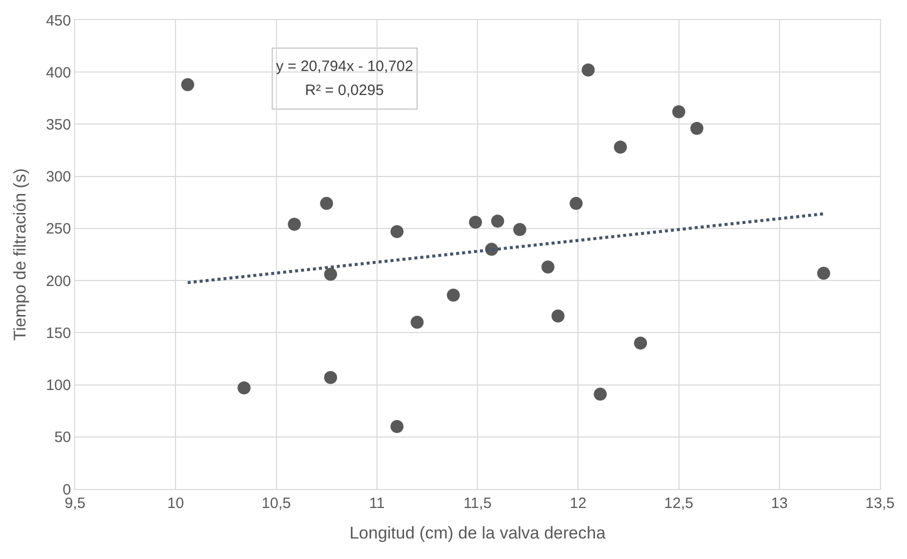 The width and height of the screenshot is (907, 559). I want to click on x-tick-label: 12,5, so click(679, 503).